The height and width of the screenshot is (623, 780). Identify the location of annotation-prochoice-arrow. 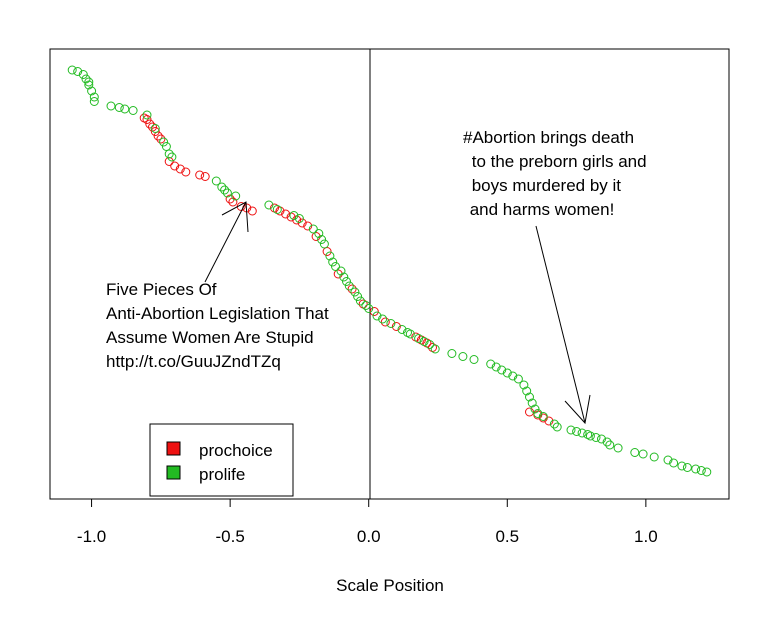
(225, 242).